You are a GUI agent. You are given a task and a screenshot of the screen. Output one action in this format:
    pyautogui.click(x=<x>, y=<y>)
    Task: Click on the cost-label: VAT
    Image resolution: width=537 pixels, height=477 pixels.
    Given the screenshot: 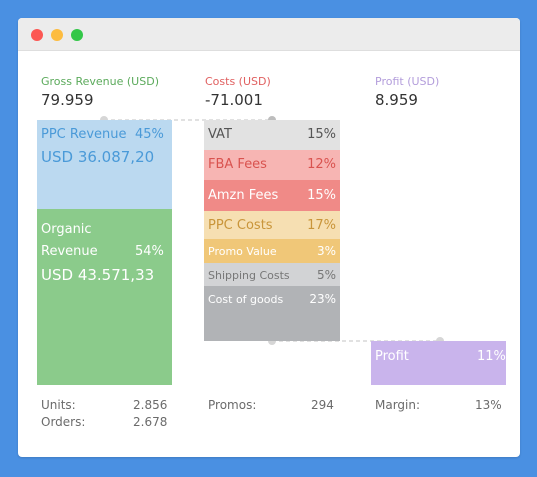 What is the action you would take?
    pyautogui.click(x=220, y=134)
    